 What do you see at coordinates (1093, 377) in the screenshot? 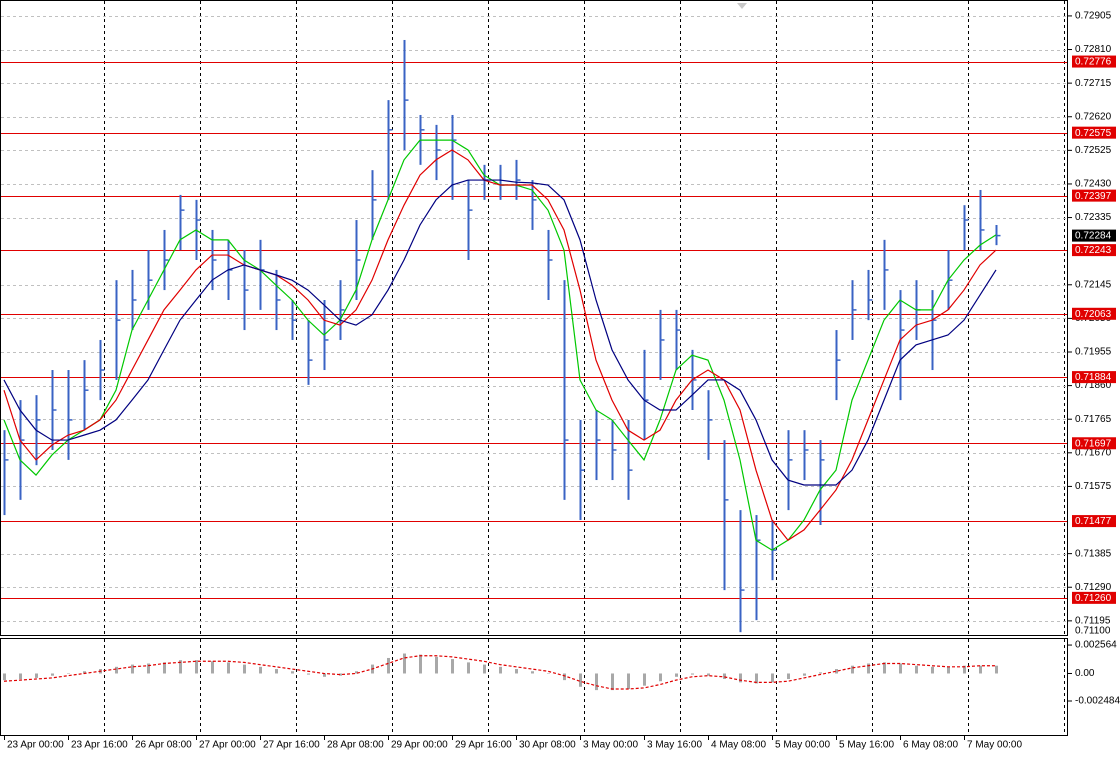
I see `level-label: 0.71884` at bounding box center [1093, 377].